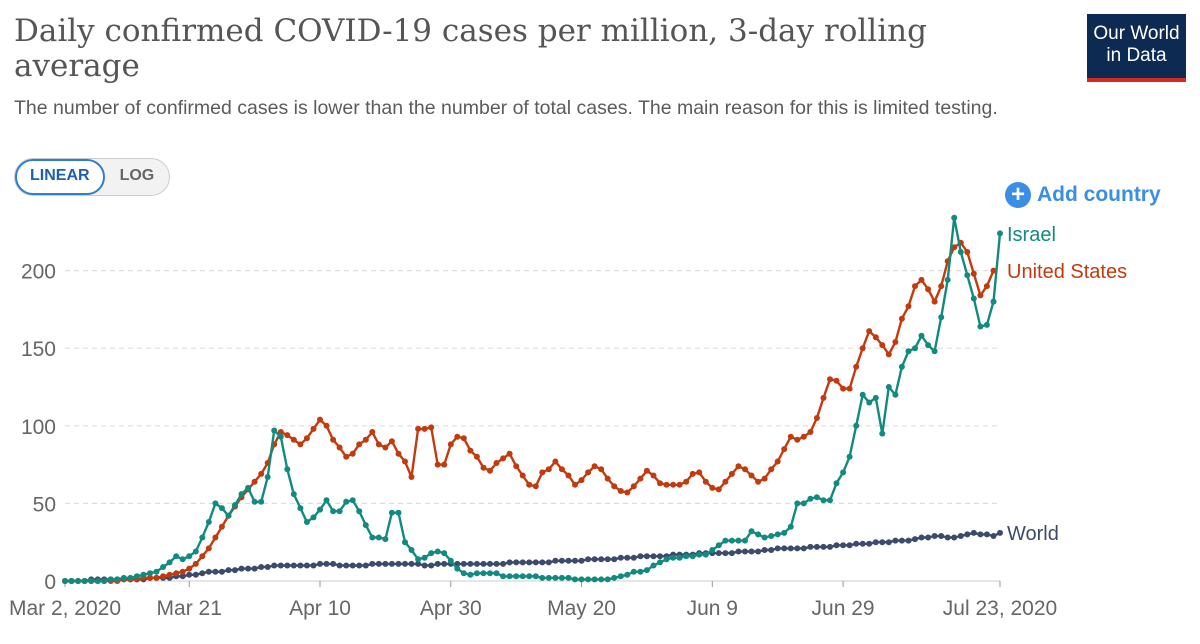 The width and height of the screenshot is (1200, 644). I want to click on owid-logo: Our World in Data, so click(1136, 48).